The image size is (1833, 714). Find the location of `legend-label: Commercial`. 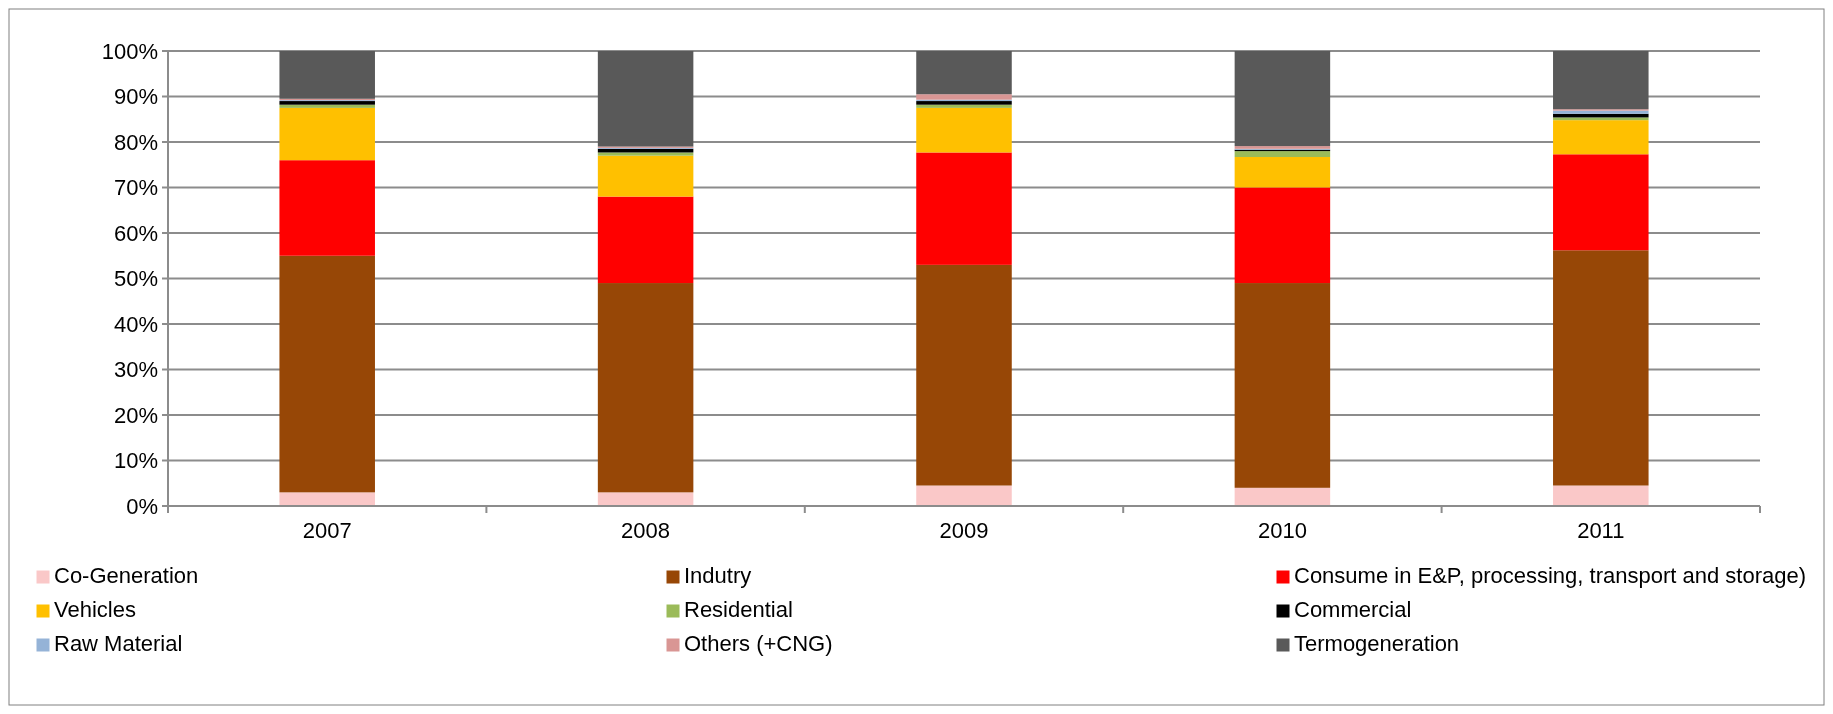

legend-label: Commercial is located at coordinates (1353, 609).